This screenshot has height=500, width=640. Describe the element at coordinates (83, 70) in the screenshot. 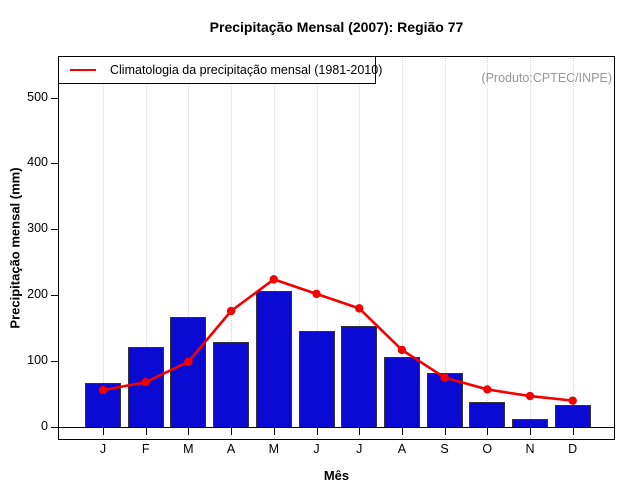

I see `legend-line-sample` at that location.